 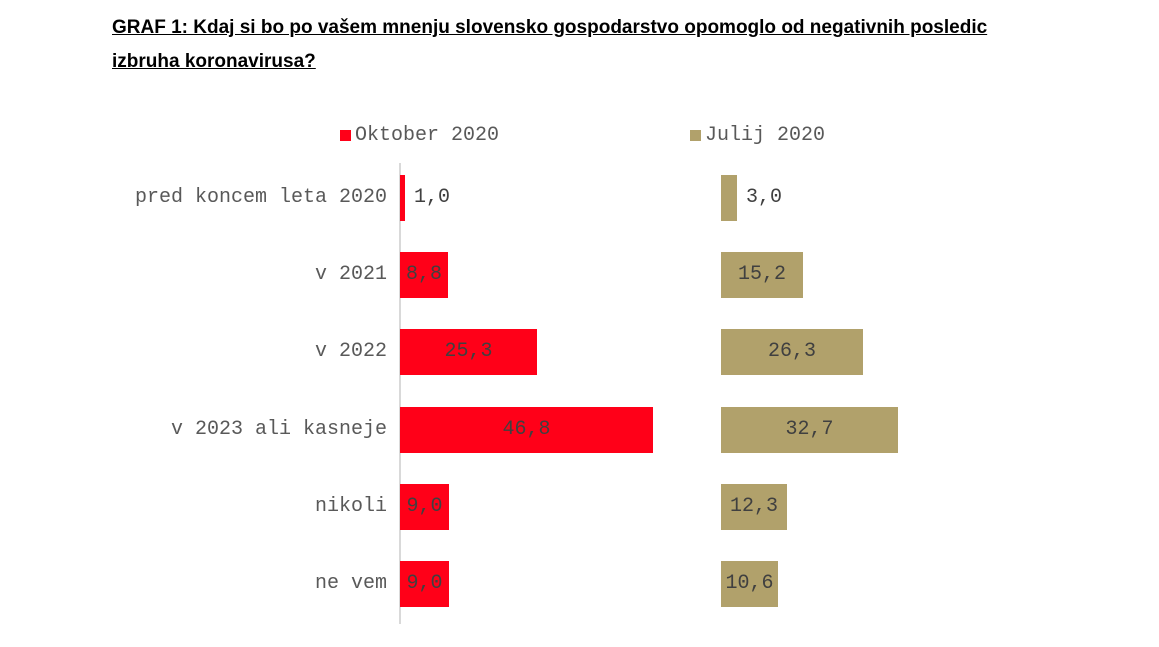 What do you see at coordinates (350, 351) in the screenshot?
I see `category-label: v 2022` at bounding box center [350, 351].